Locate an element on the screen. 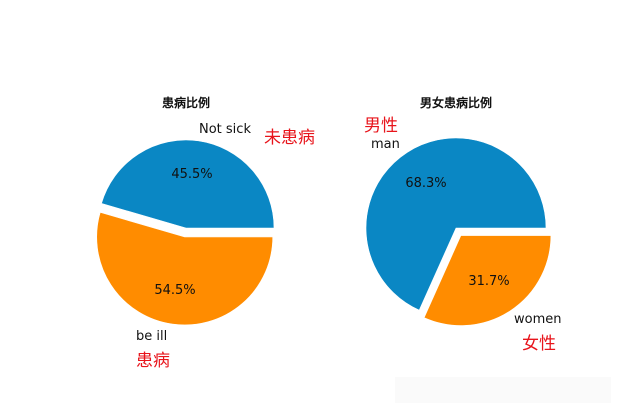 The width and height of the screenshot is (625, 407). slice-label-man: man is located at coordinates (385, 144).